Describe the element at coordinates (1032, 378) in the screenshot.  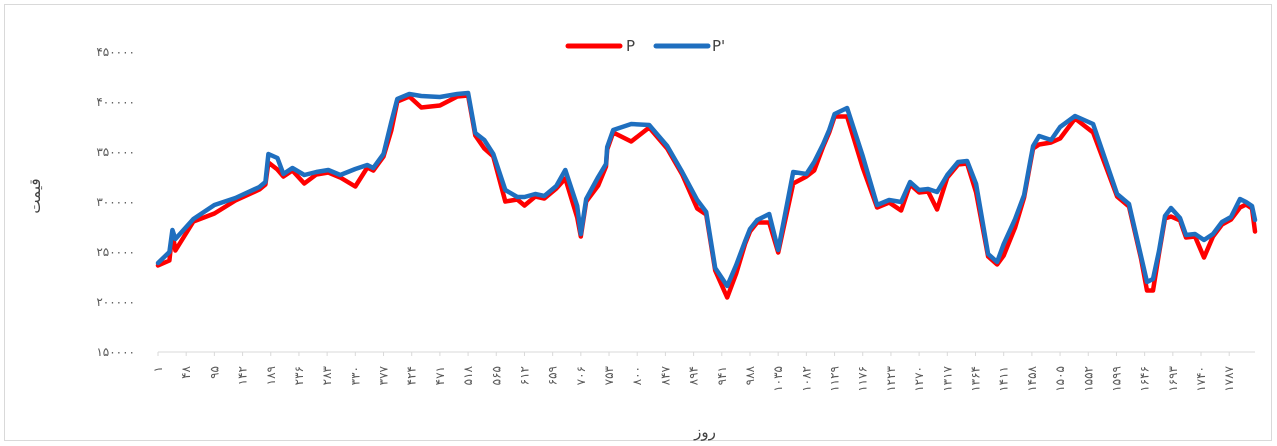
I see `x-tick-label: ۱۴۵۸` at that location.